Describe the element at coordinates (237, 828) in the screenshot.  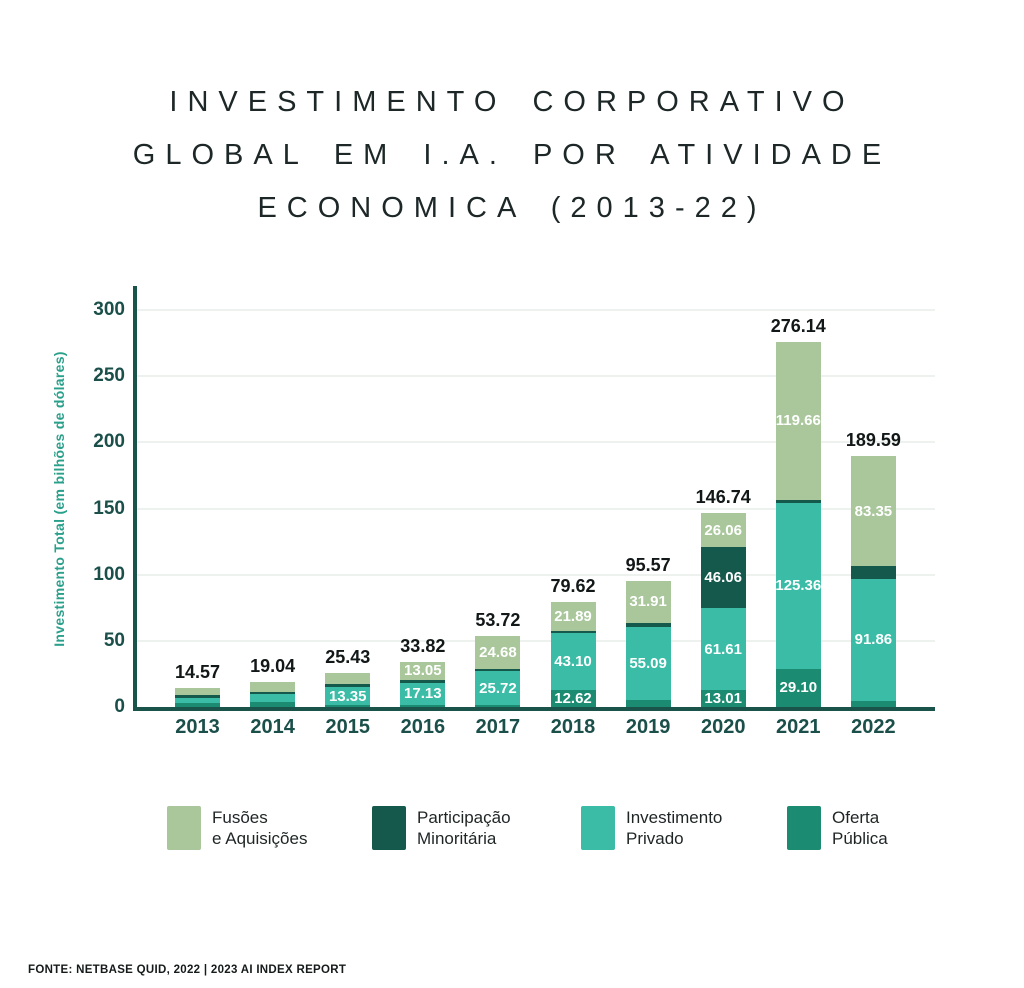
I see `legend-item-fusoes-aquisicoes: Fusões e Aquisições` at that location.